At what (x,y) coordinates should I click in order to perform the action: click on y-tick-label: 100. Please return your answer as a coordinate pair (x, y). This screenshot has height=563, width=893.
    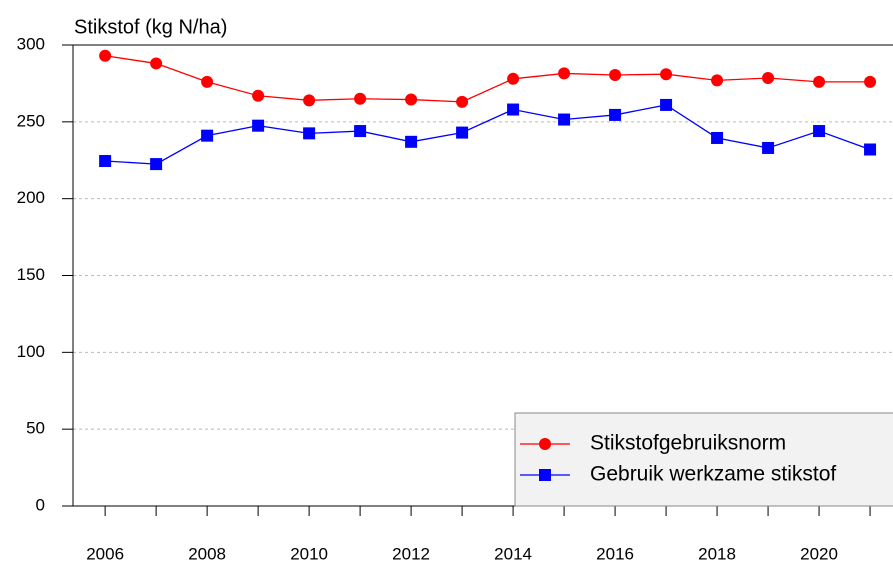
    Looking at the image, I should click on (31, 351).